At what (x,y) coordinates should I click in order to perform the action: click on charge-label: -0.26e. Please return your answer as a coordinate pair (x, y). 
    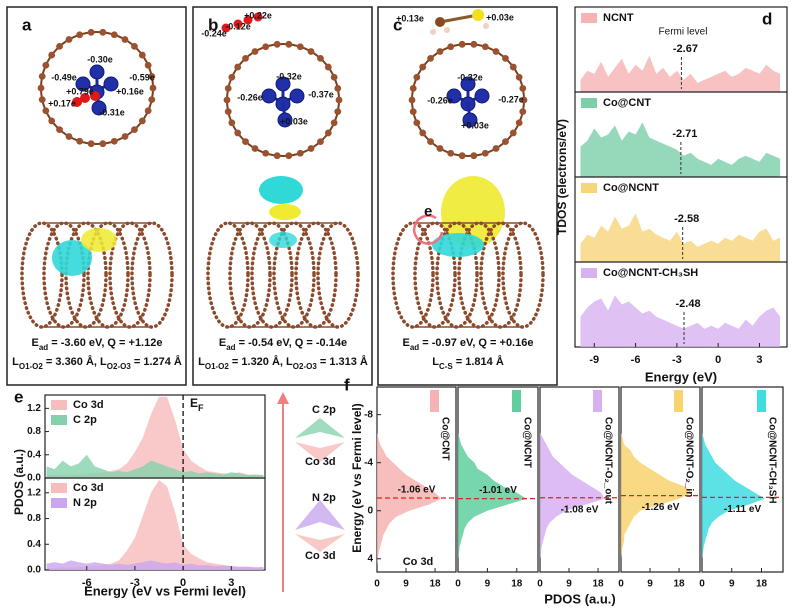
    Looking at the image, I should click on (250, 97).